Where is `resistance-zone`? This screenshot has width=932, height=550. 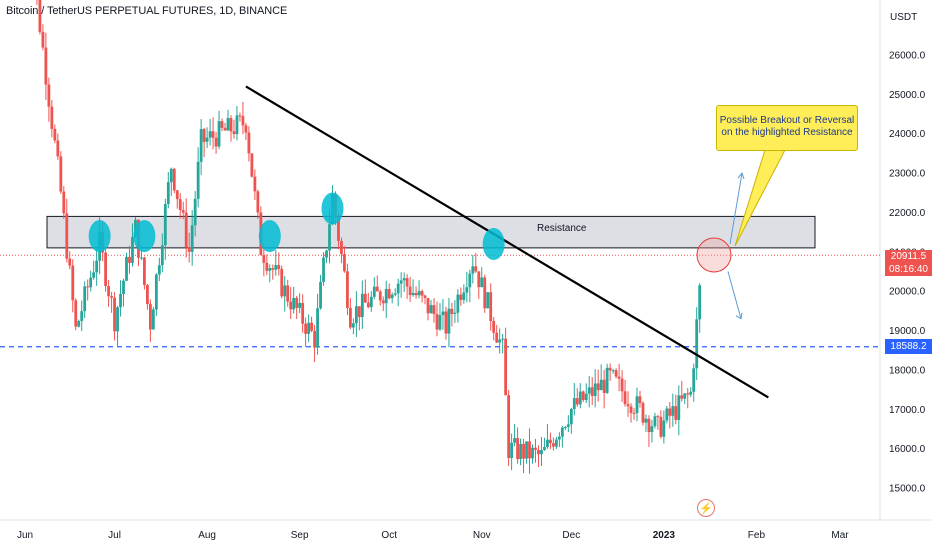 resistance-zone is located at coordinates (431, 232).